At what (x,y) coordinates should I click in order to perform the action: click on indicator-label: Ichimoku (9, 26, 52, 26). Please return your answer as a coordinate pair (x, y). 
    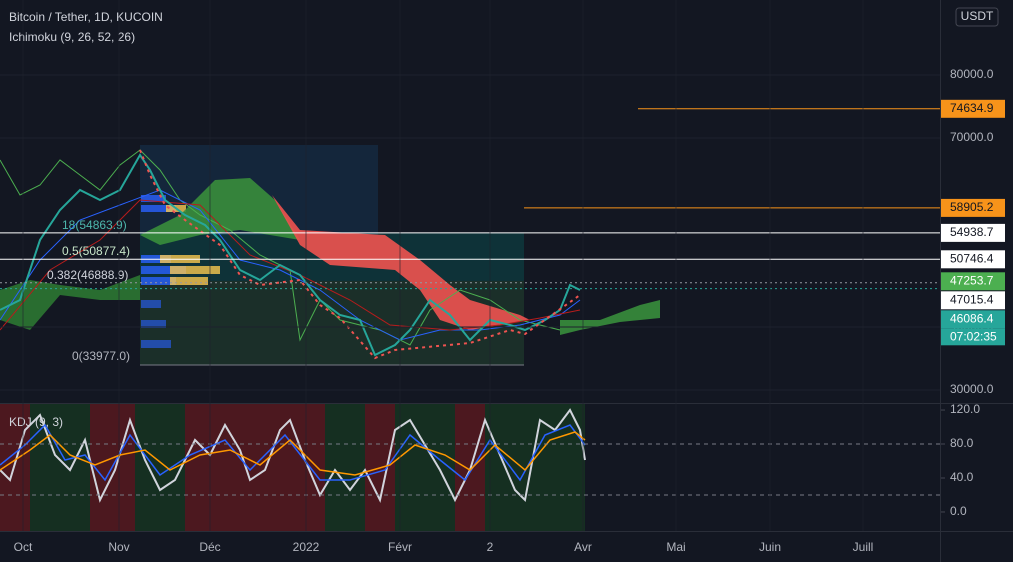
    Looking at the image, I should click on (72, 37).